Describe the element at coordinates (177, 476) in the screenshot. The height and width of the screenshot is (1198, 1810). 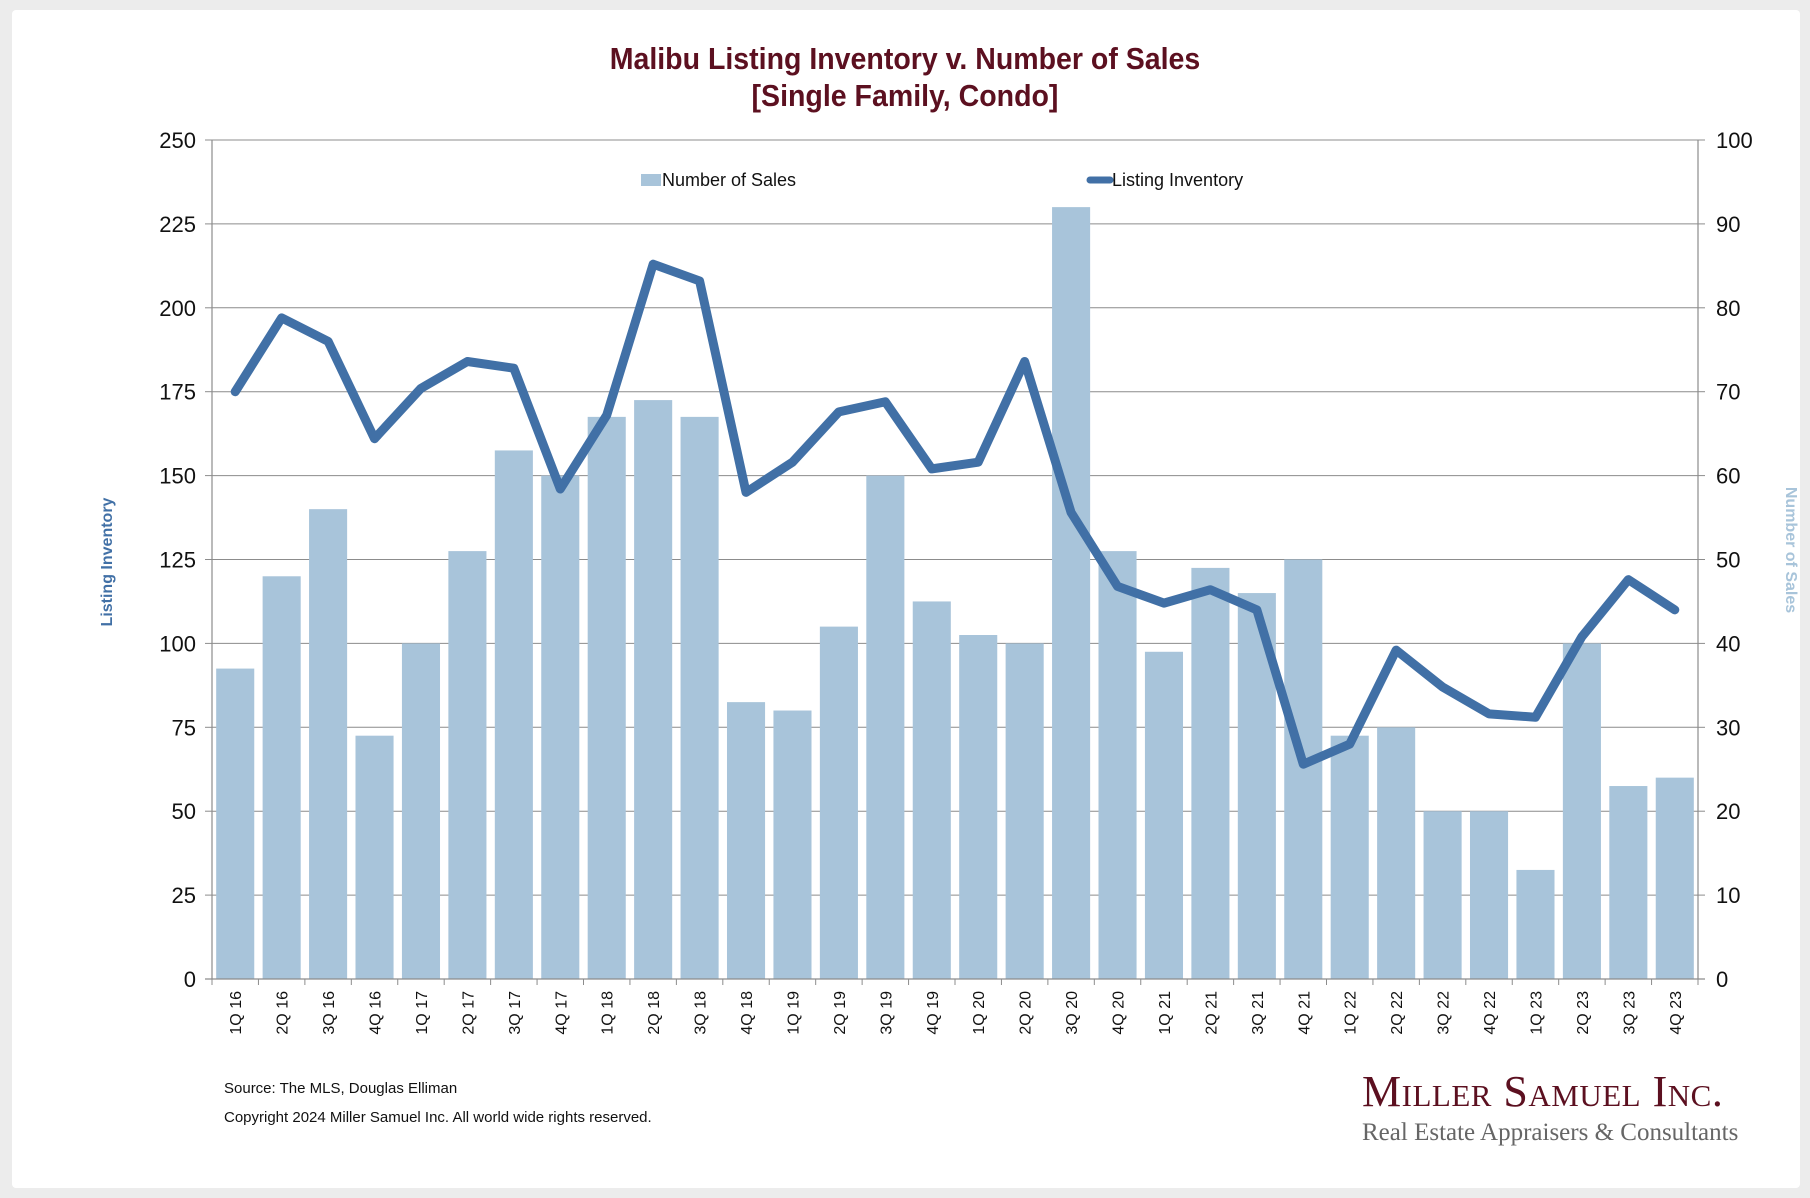
I see `left-tick-label: 150` at that location.